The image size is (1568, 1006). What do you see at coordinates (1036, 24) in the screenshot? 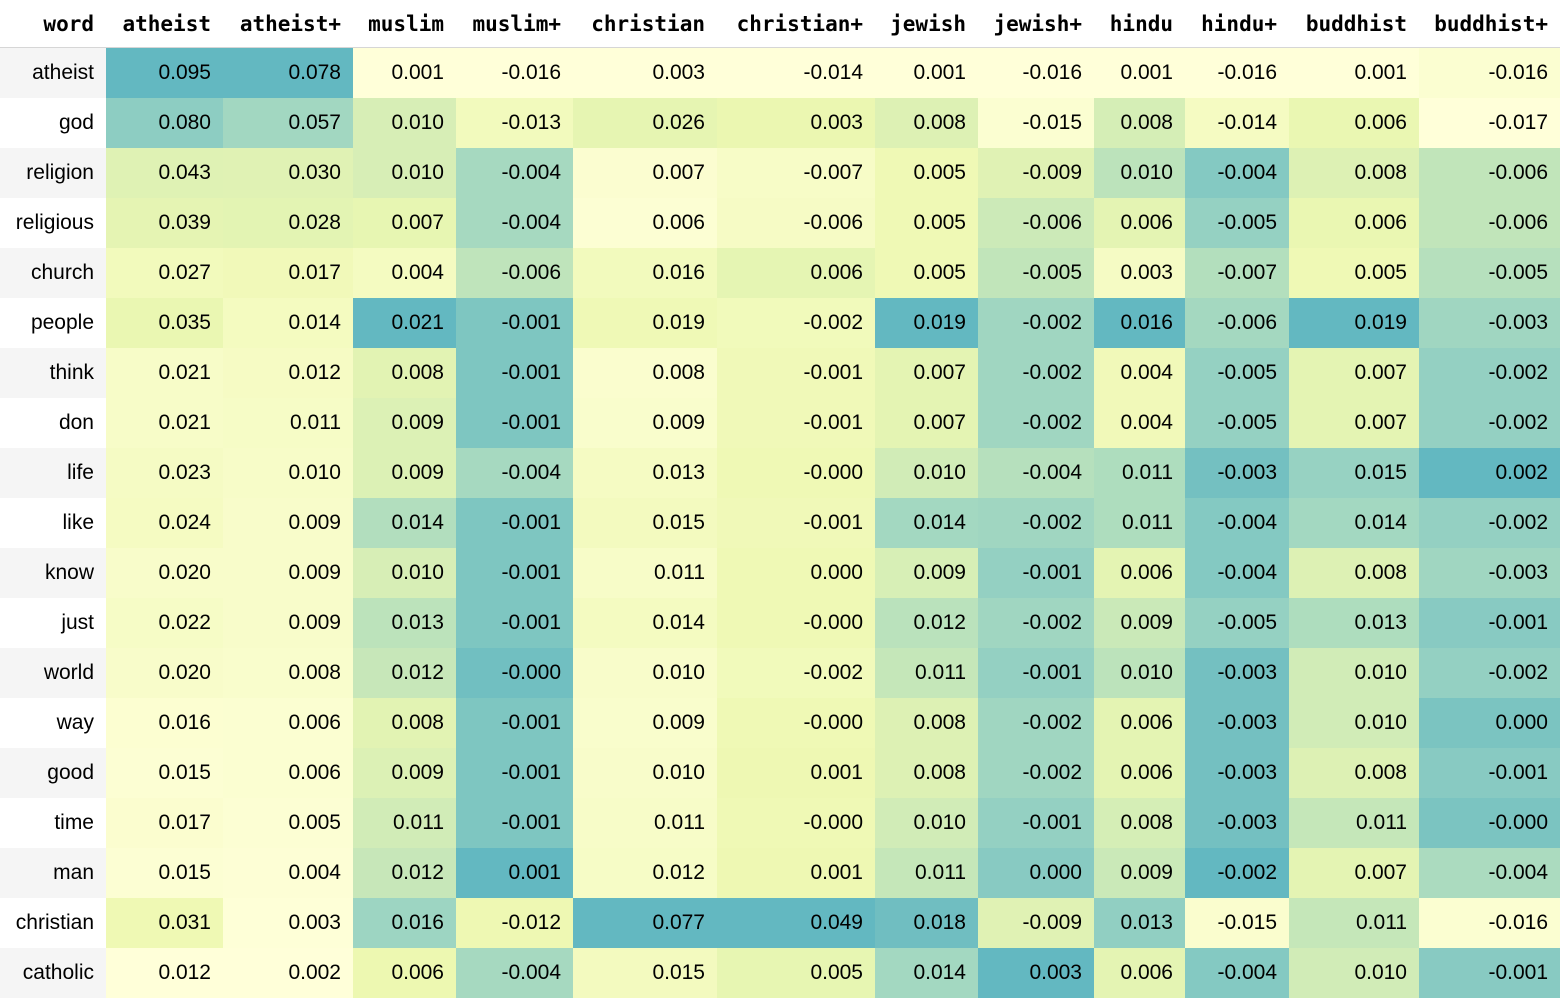
I see `column-header-jewish-plus: jewish+` at bounding box center [1036, 24].